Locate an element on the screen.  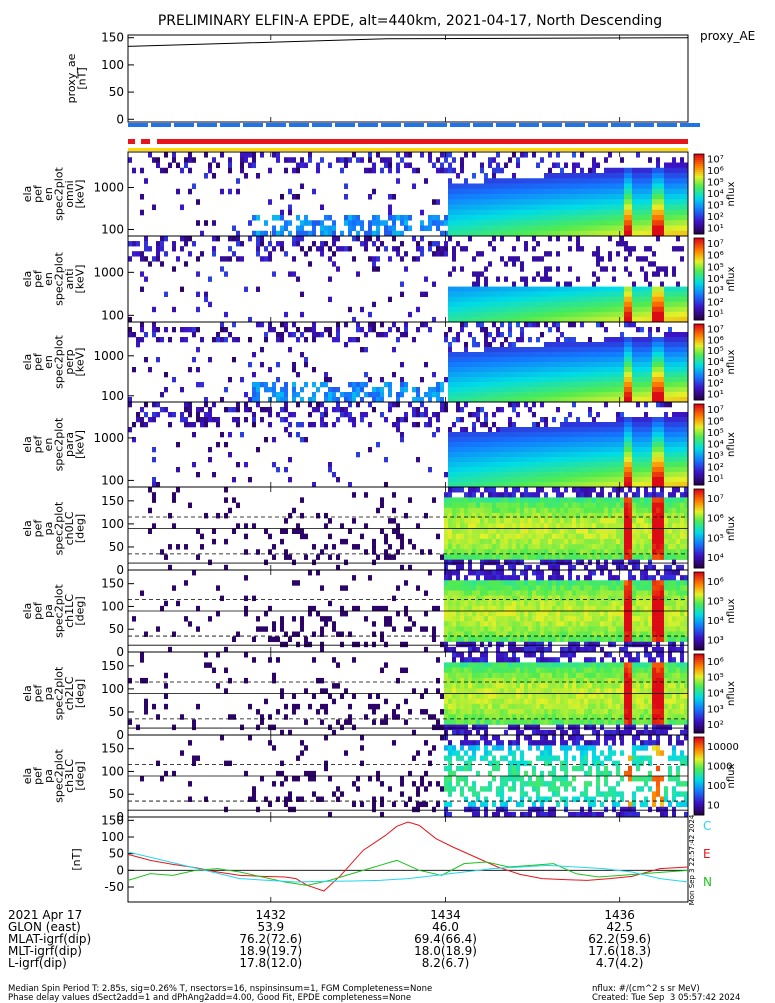
status-bar-blue is located at coordinates (207, 125).